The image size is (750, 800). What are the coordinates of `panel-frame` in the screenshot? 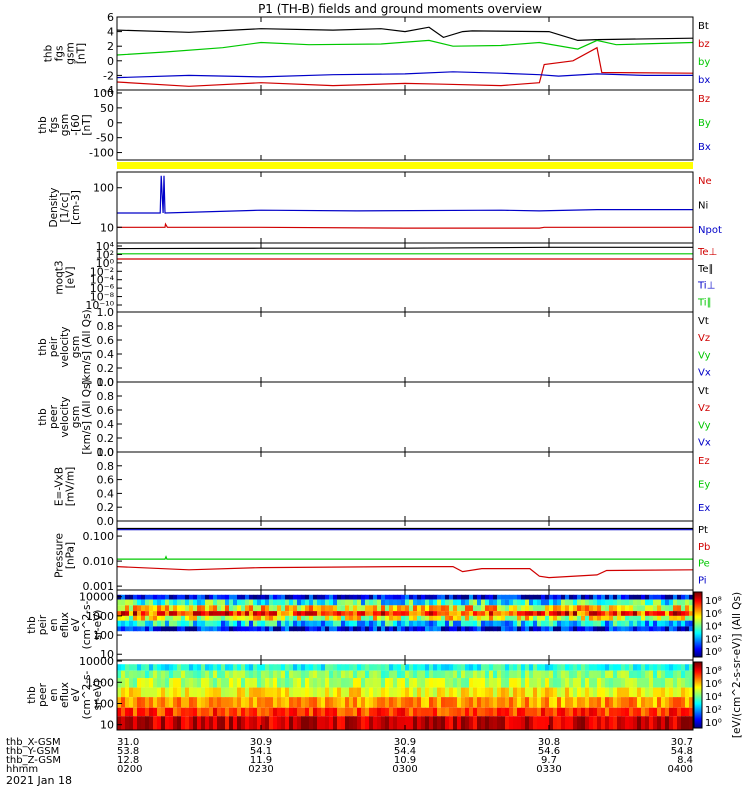 It's located at (405, 53).